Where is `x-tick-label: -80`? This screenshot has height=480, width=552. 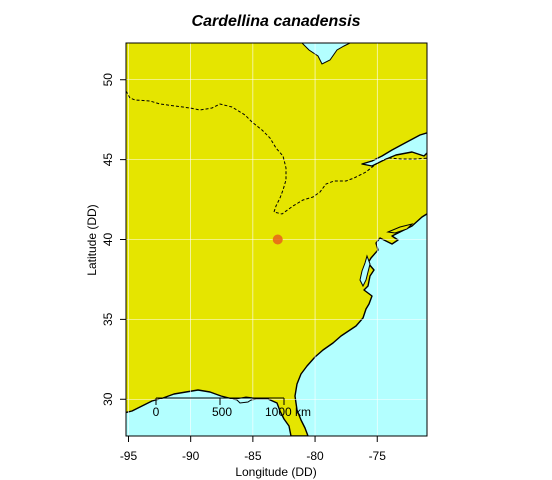
x-tick-label: -80 is located at coordinates (315, 456).